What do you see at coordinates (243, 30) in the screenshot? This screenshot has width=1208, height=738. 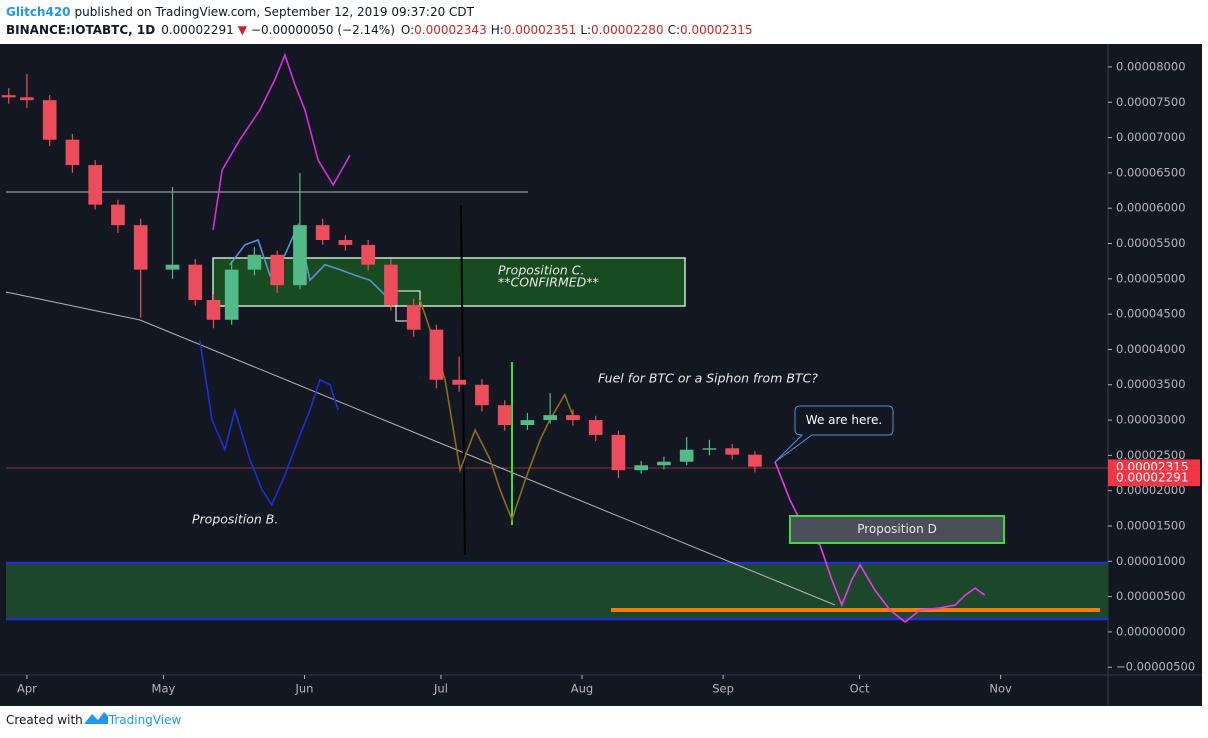 I see `arrow: ▼` at bounding box center [243, 30].